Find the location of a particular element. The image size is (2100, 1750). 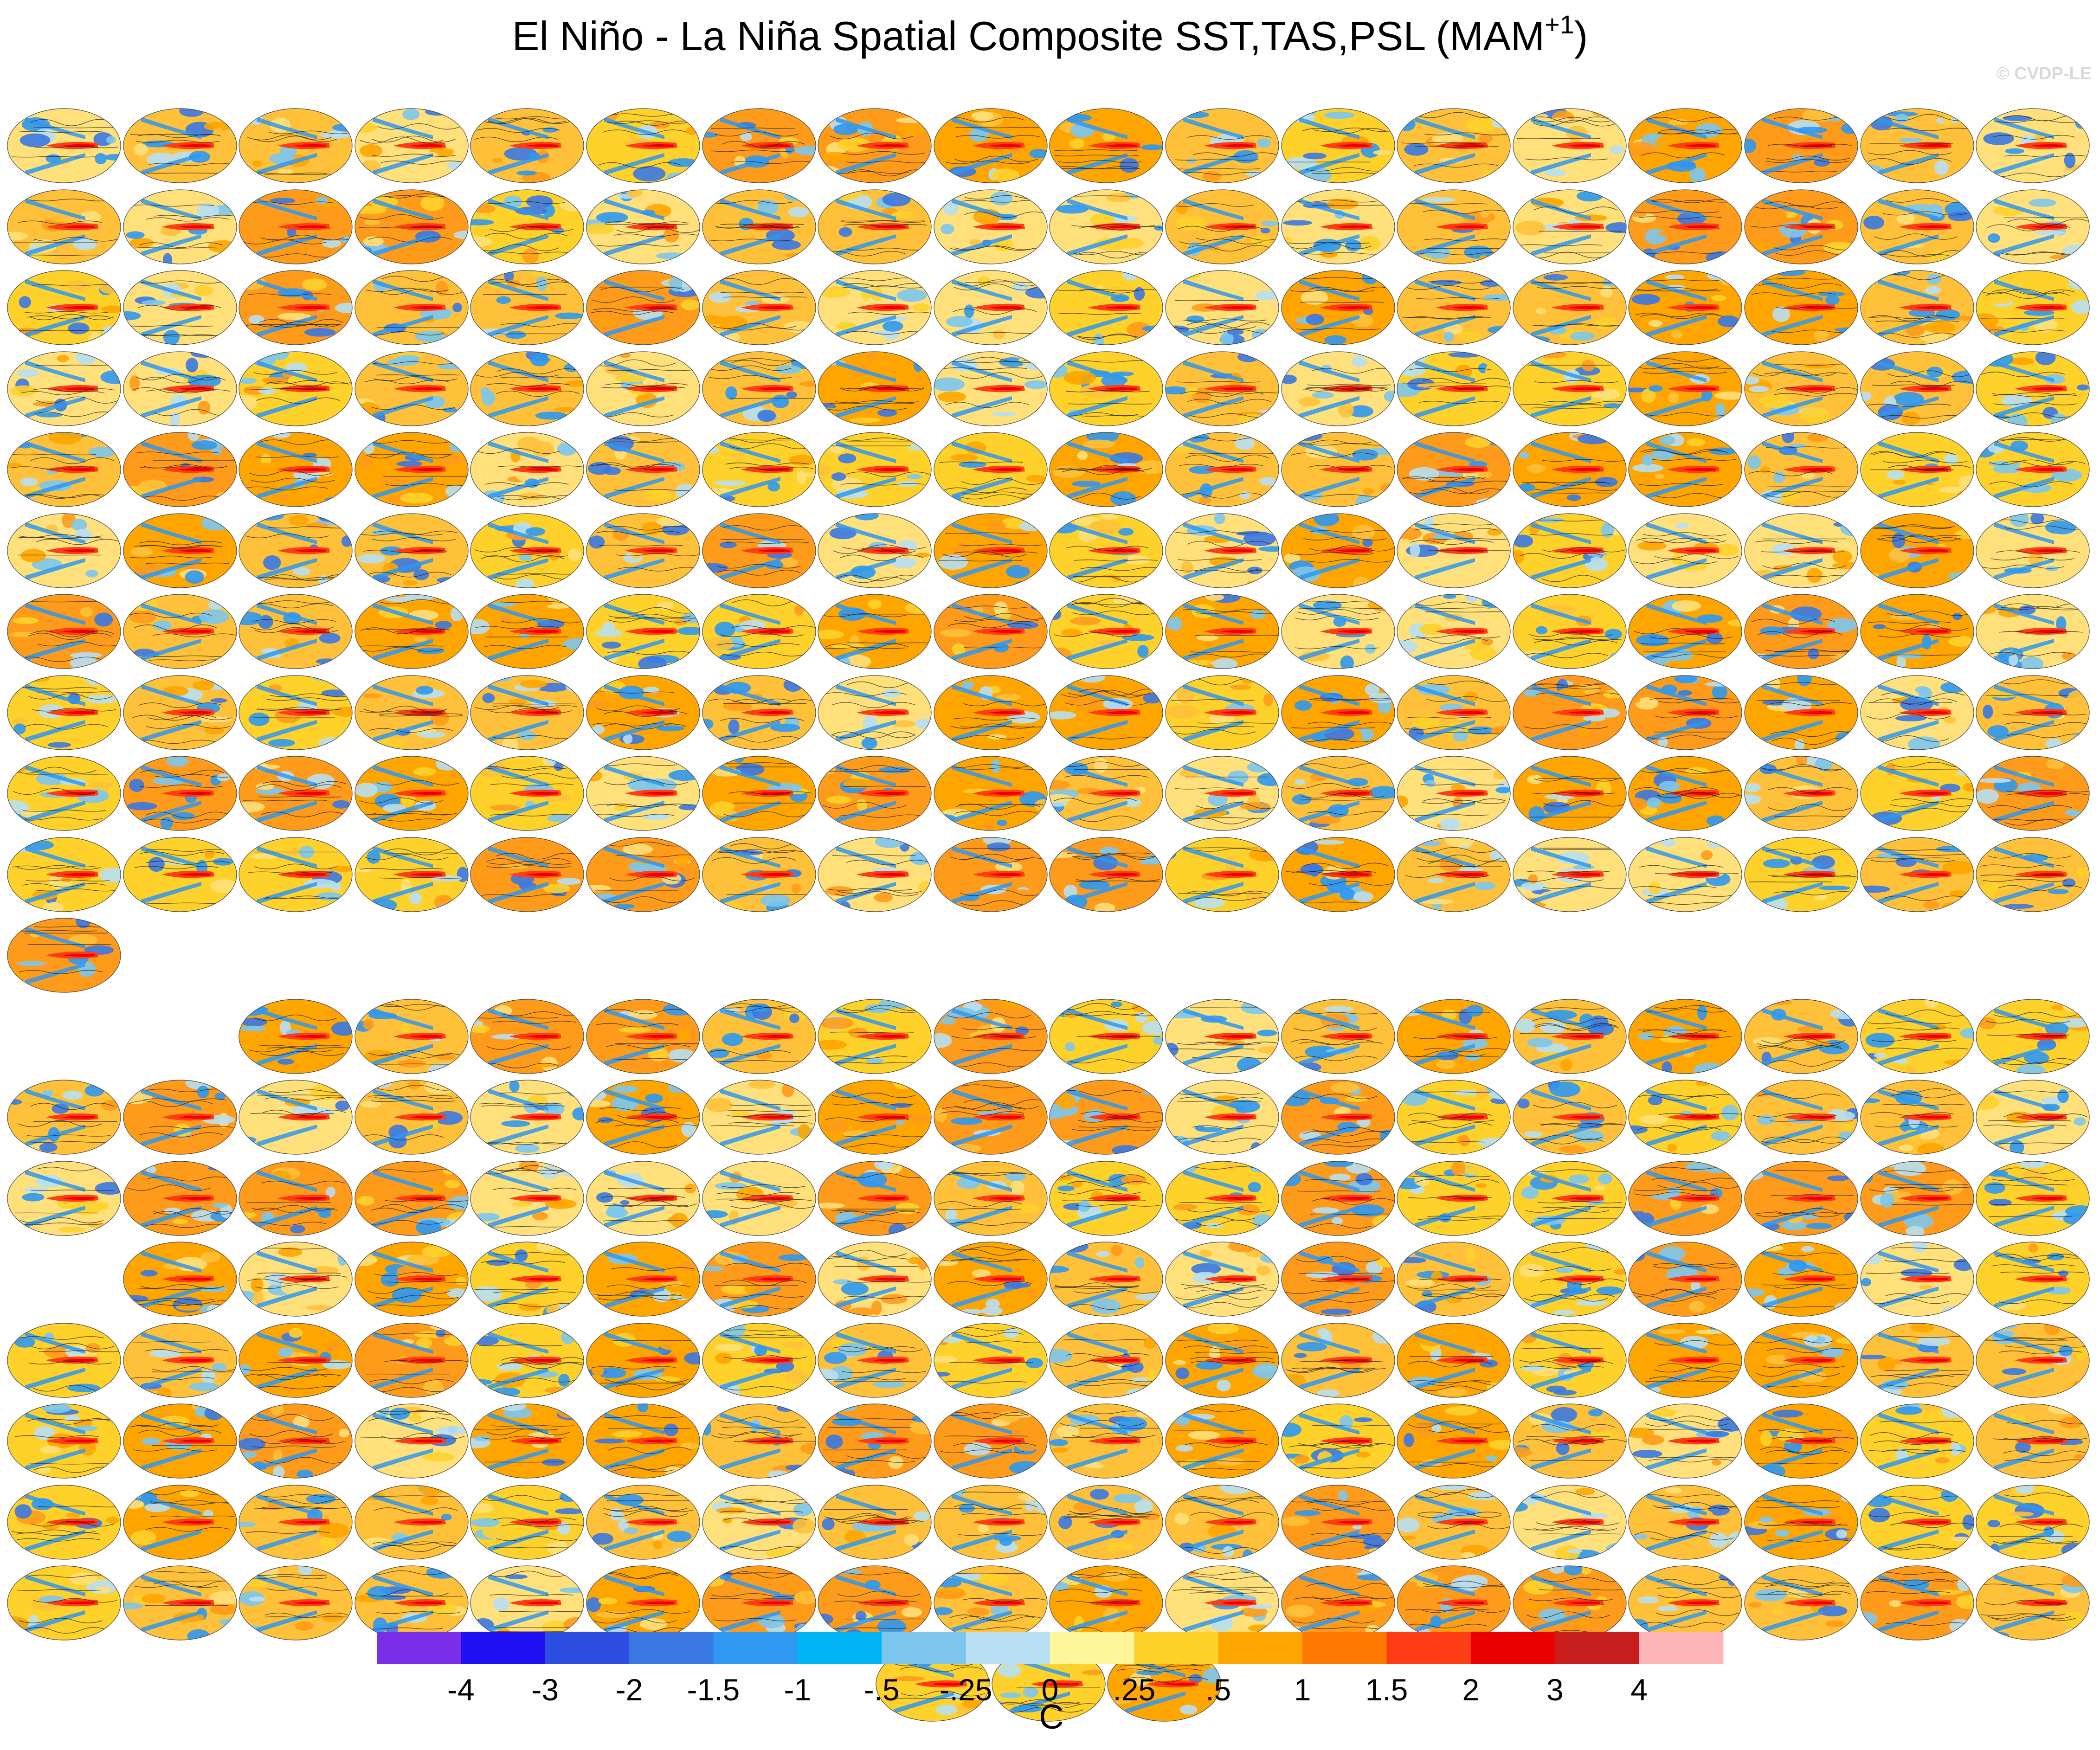

watermark: © CVDP-LE is located at coordinates (2044, 74).